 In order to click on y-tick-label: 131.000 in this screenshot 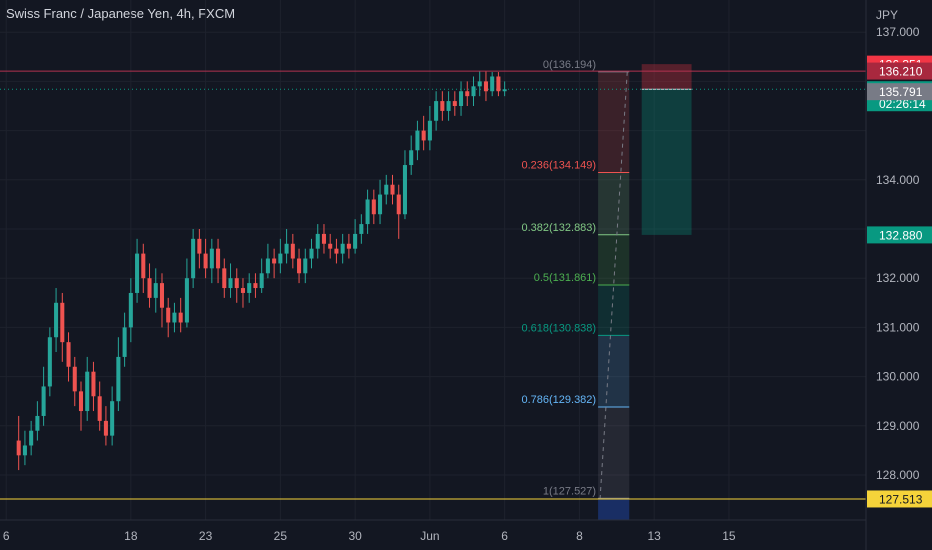, I will do `click(898, 327)`.